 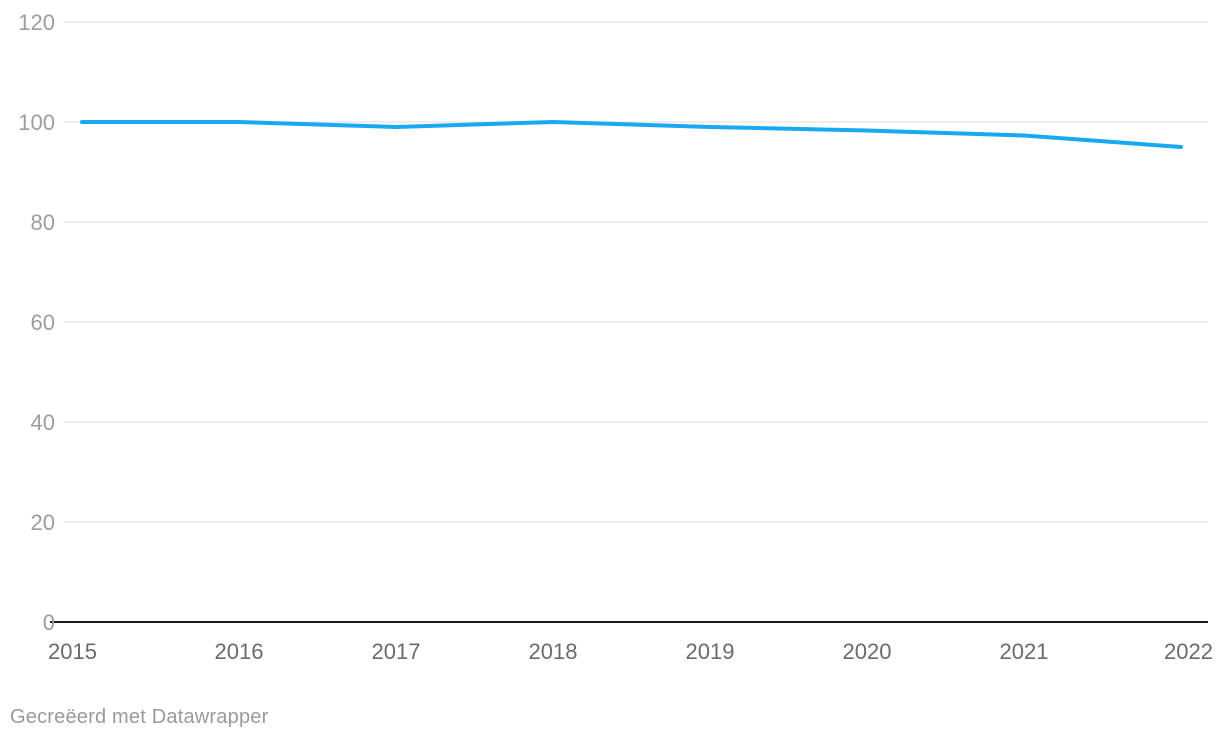 I want to click on data-line, so click(x=631, y=134).